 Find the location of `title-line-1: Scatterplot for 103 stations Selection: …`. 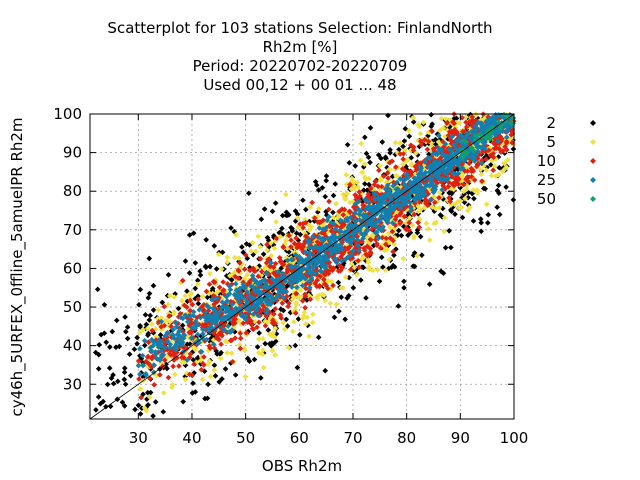

title-line-1: Scatterplot for 103 stations Selection: … is located at coordinates (299, 28).